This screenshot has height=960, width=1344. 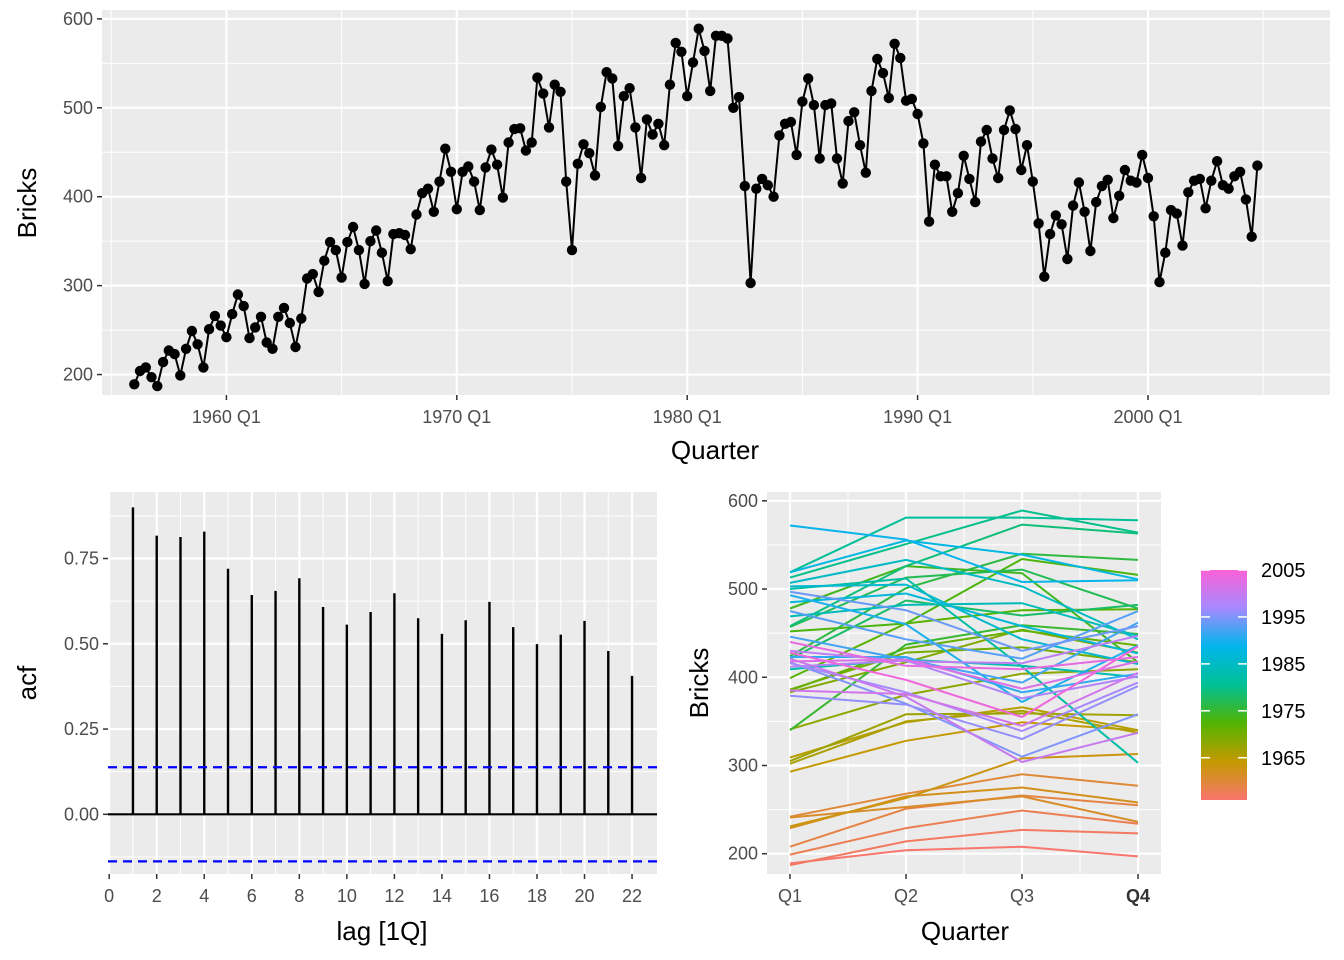 What do you see at coordinates (715, 450) in the screenshot?
I see `top-x-axis-label: Quarter` at bounding box center [715, 450].